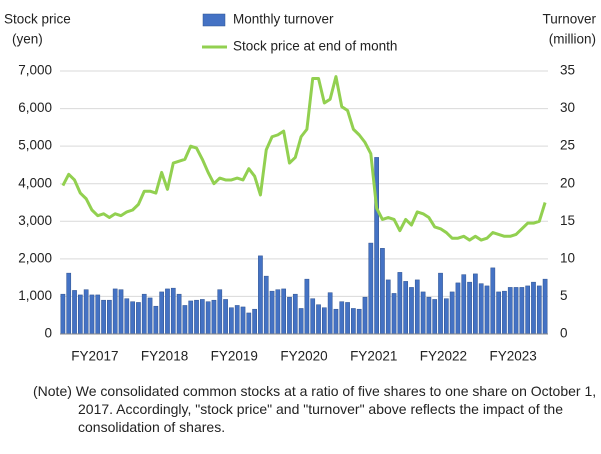 The width and height of the screenshot is (601, 454). What do you see at coordinates (164, 356) in the screenshot?
I see `x-tick-label: FY2018` at bounding box center [164, 356].